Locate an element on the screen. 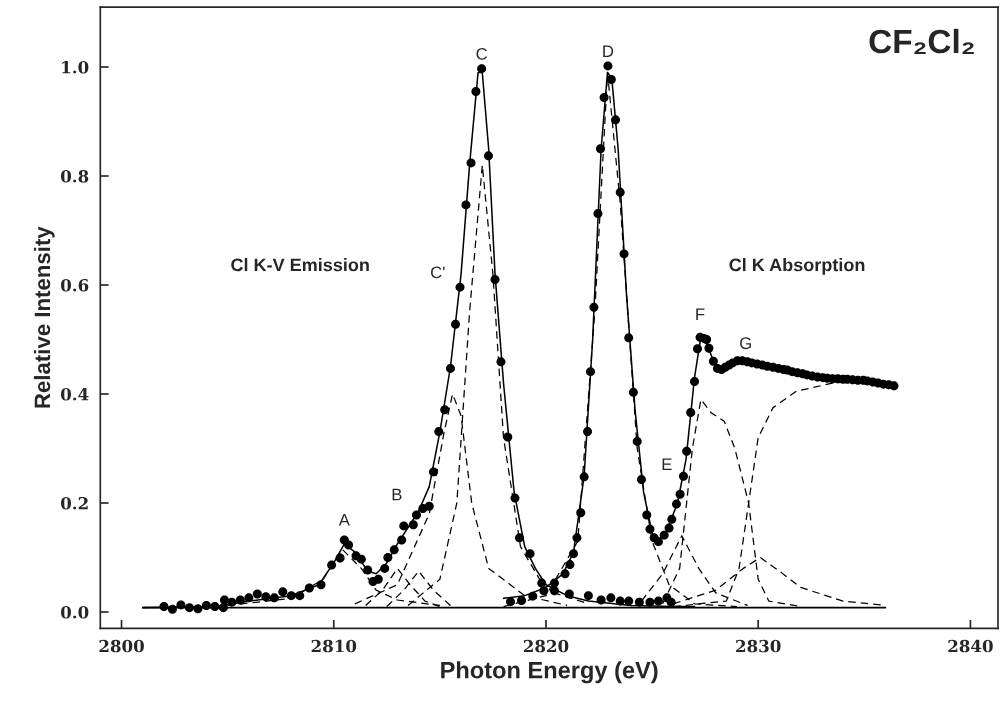 The height and width of the screenshot is (706, 1003). annotation: C' is located at coordinates (438, 272).